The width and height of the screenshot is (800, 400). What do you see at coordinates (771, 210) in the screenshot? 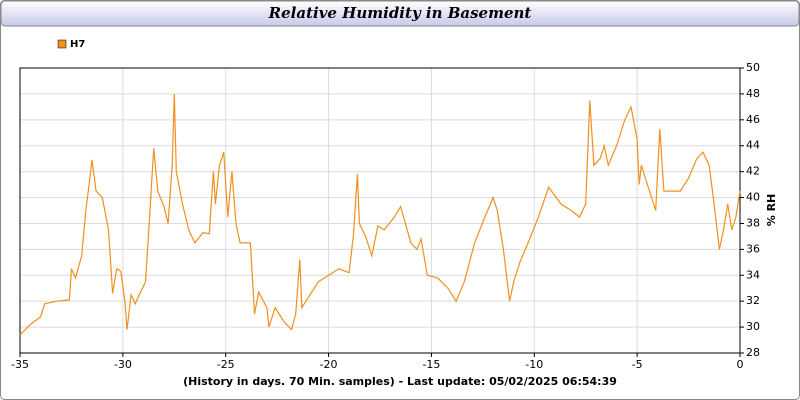
I see `y-axis-label: % RH` at bounding box center [771, 210].